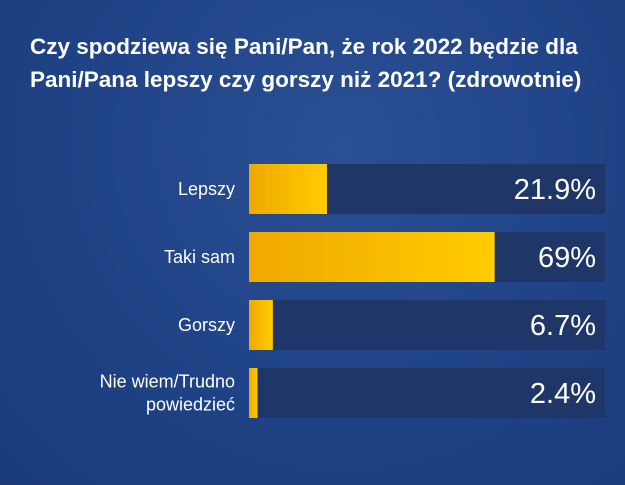 The image size is (625, 485). What do you see at coordinates (206, 189) in the screenshot?
I see `category-label: Lepszy` at bounding box center [206, 189].